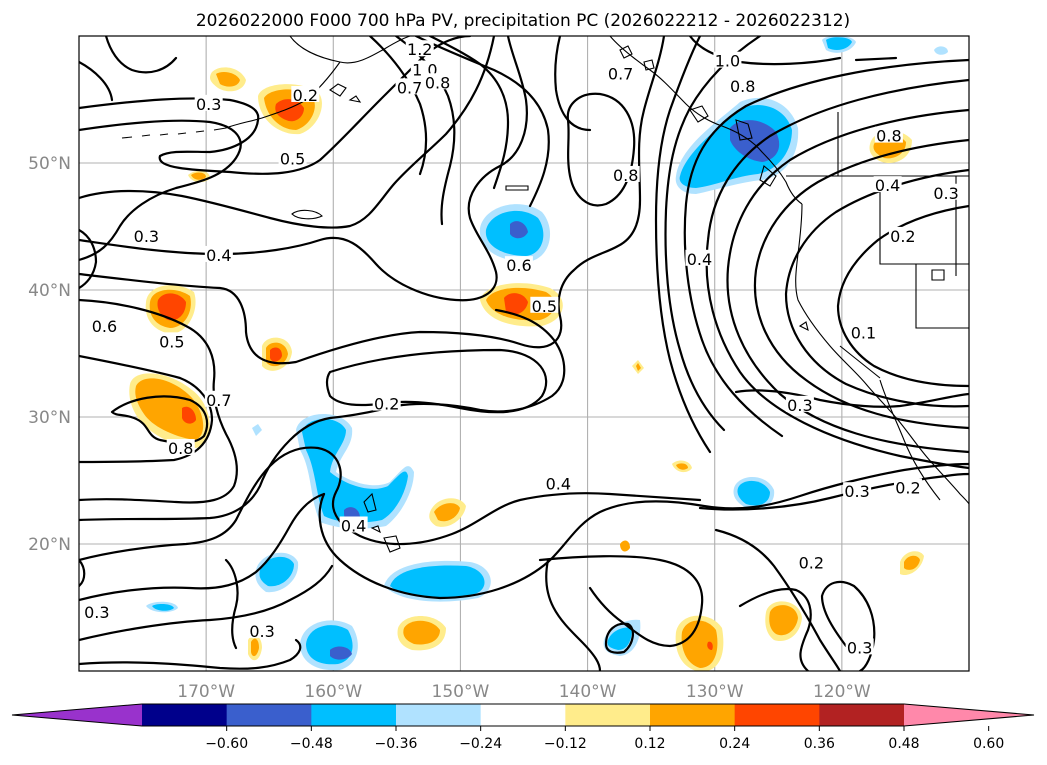 The width and height of the screenshot is (1047, 765). Describe the element at coordinates (419, 49) in the screenshot. I see `contour-label: 1.2` at that location.